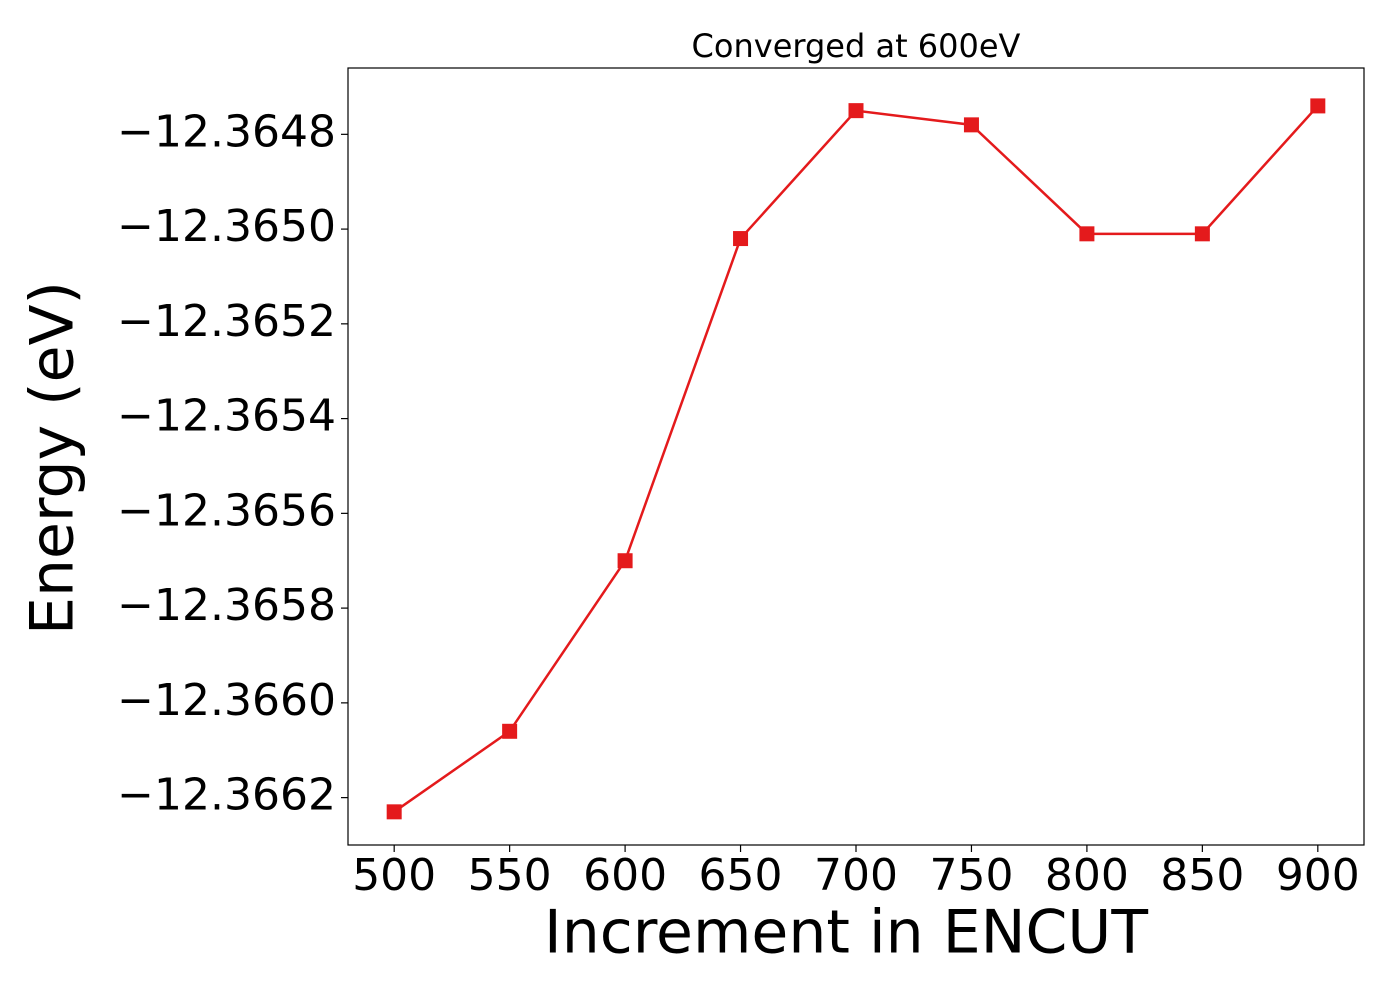  What do you see at coordinates (226, 795) in the screenshot?
I see `y-tick-label: −12.3662` at bounding box center [226, 795].